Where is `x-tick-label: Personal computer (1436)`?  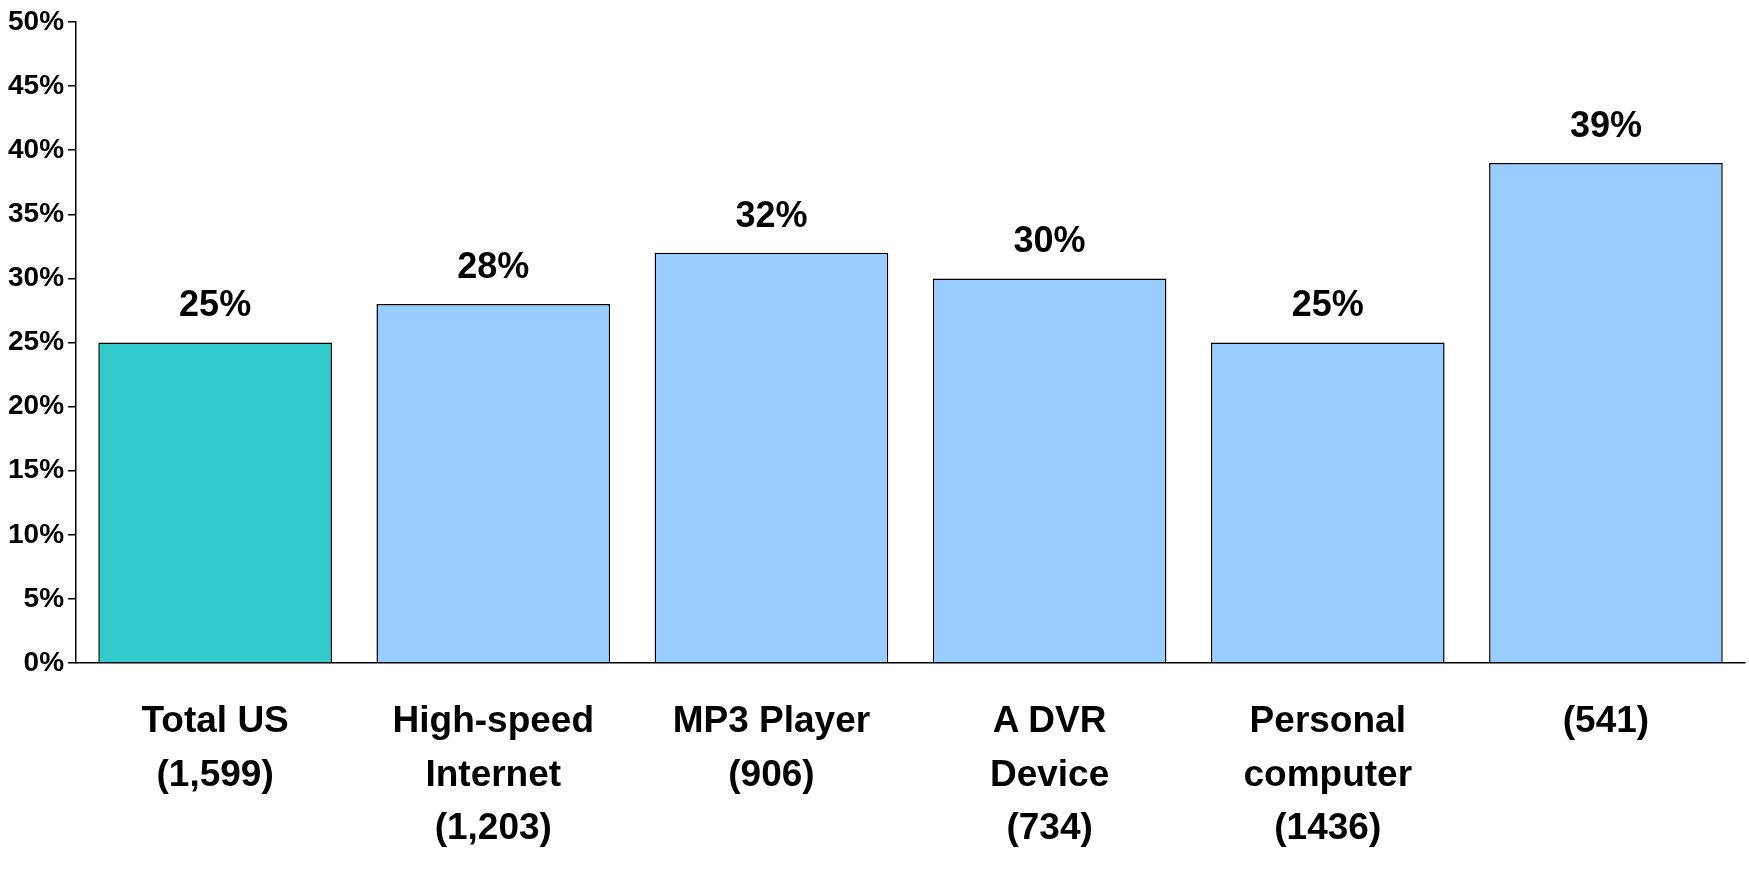 x-tick-label: Personal computer (1436) is located at coordinates (1328, 773).